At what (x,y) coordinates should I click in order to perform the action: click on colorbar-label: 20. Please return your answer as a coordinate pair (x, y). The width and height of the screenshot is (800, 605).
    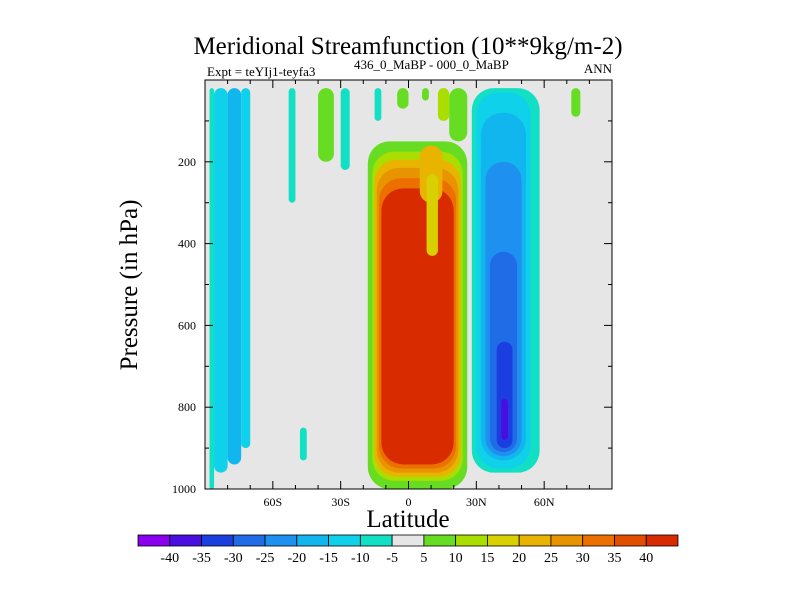
    Looking at the image, I should click on (519, 558).